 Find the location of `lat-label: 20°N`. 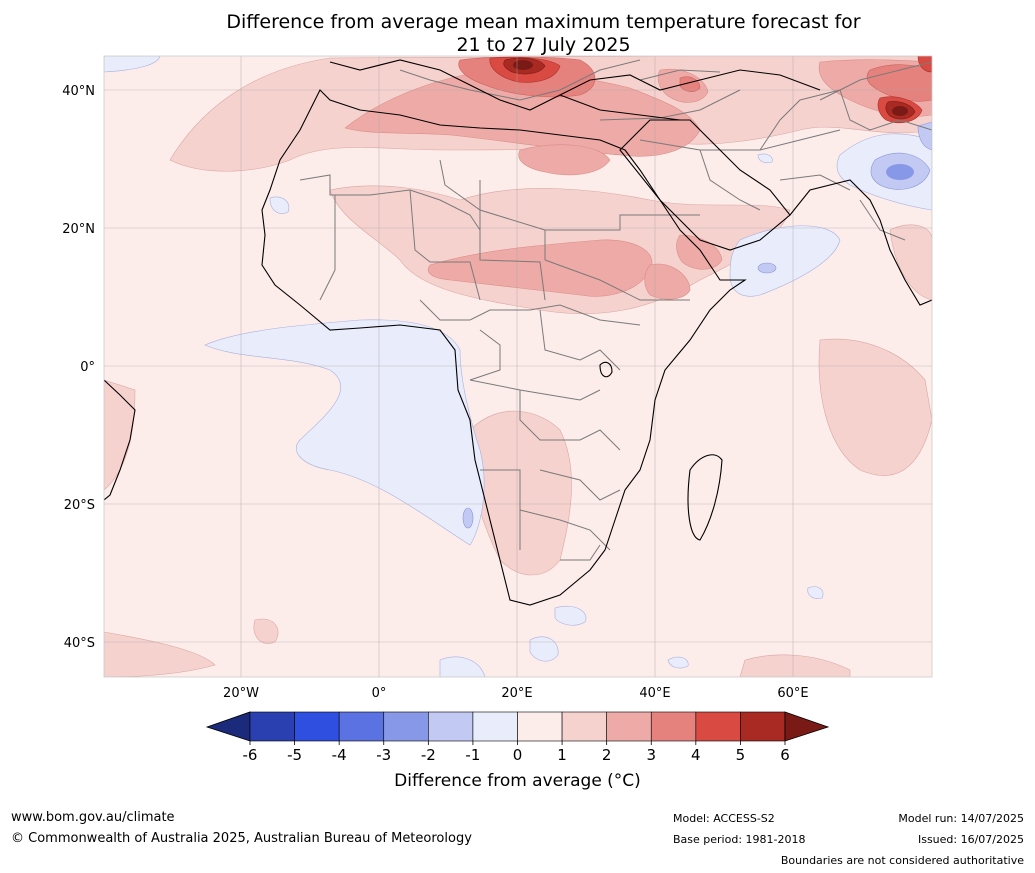

lat-label: 20°N is located at coordinates (78, 229).